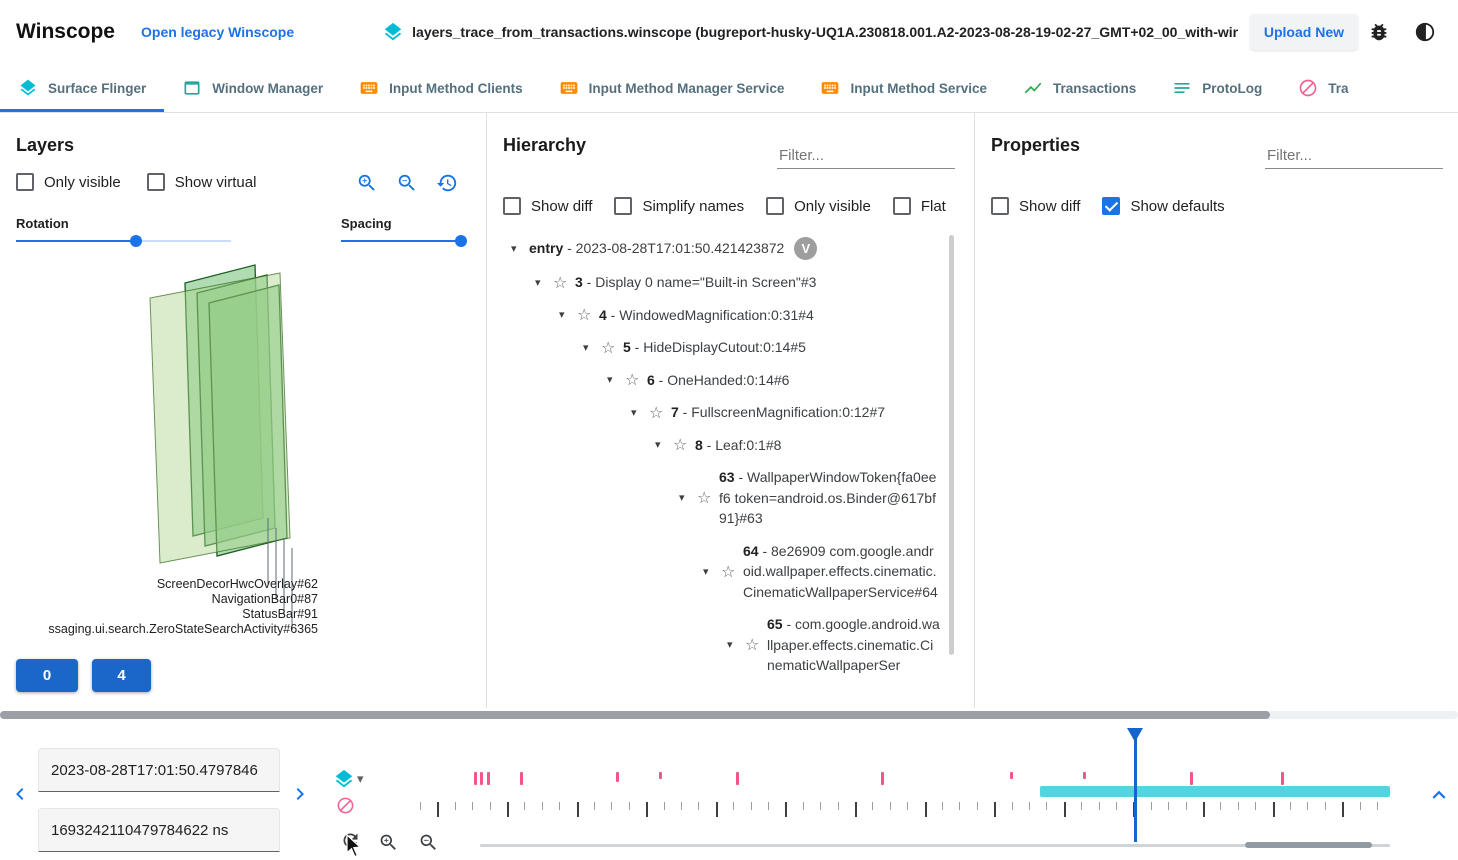 The image size is (1458, 860). Describe the element at coordinates (345, 805) in the screenshot. I see `transactions-trace-icon` at that location.